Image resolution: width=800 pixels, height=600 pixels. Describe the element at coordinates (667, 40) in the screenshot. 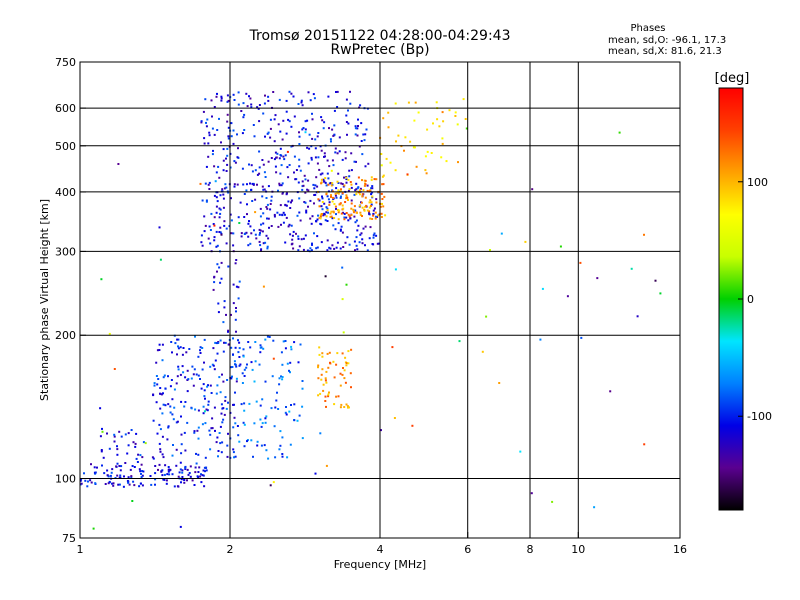

I see `stats-line-o: mean, sd,O: -96.1, 17.3` at that location.